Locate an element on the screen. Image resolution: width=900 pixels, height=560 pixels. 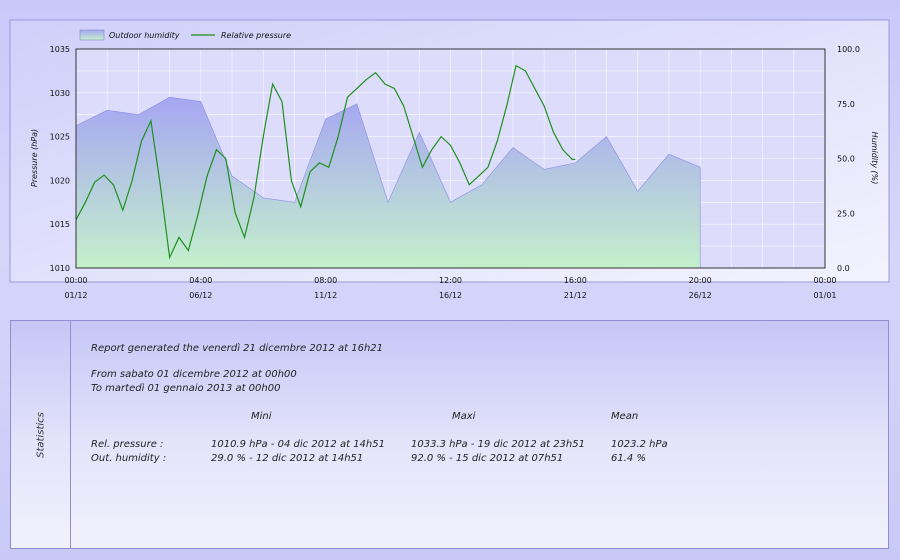
row-pressure-mean: 1023.2 hPa is located at coordinates (639, 444).